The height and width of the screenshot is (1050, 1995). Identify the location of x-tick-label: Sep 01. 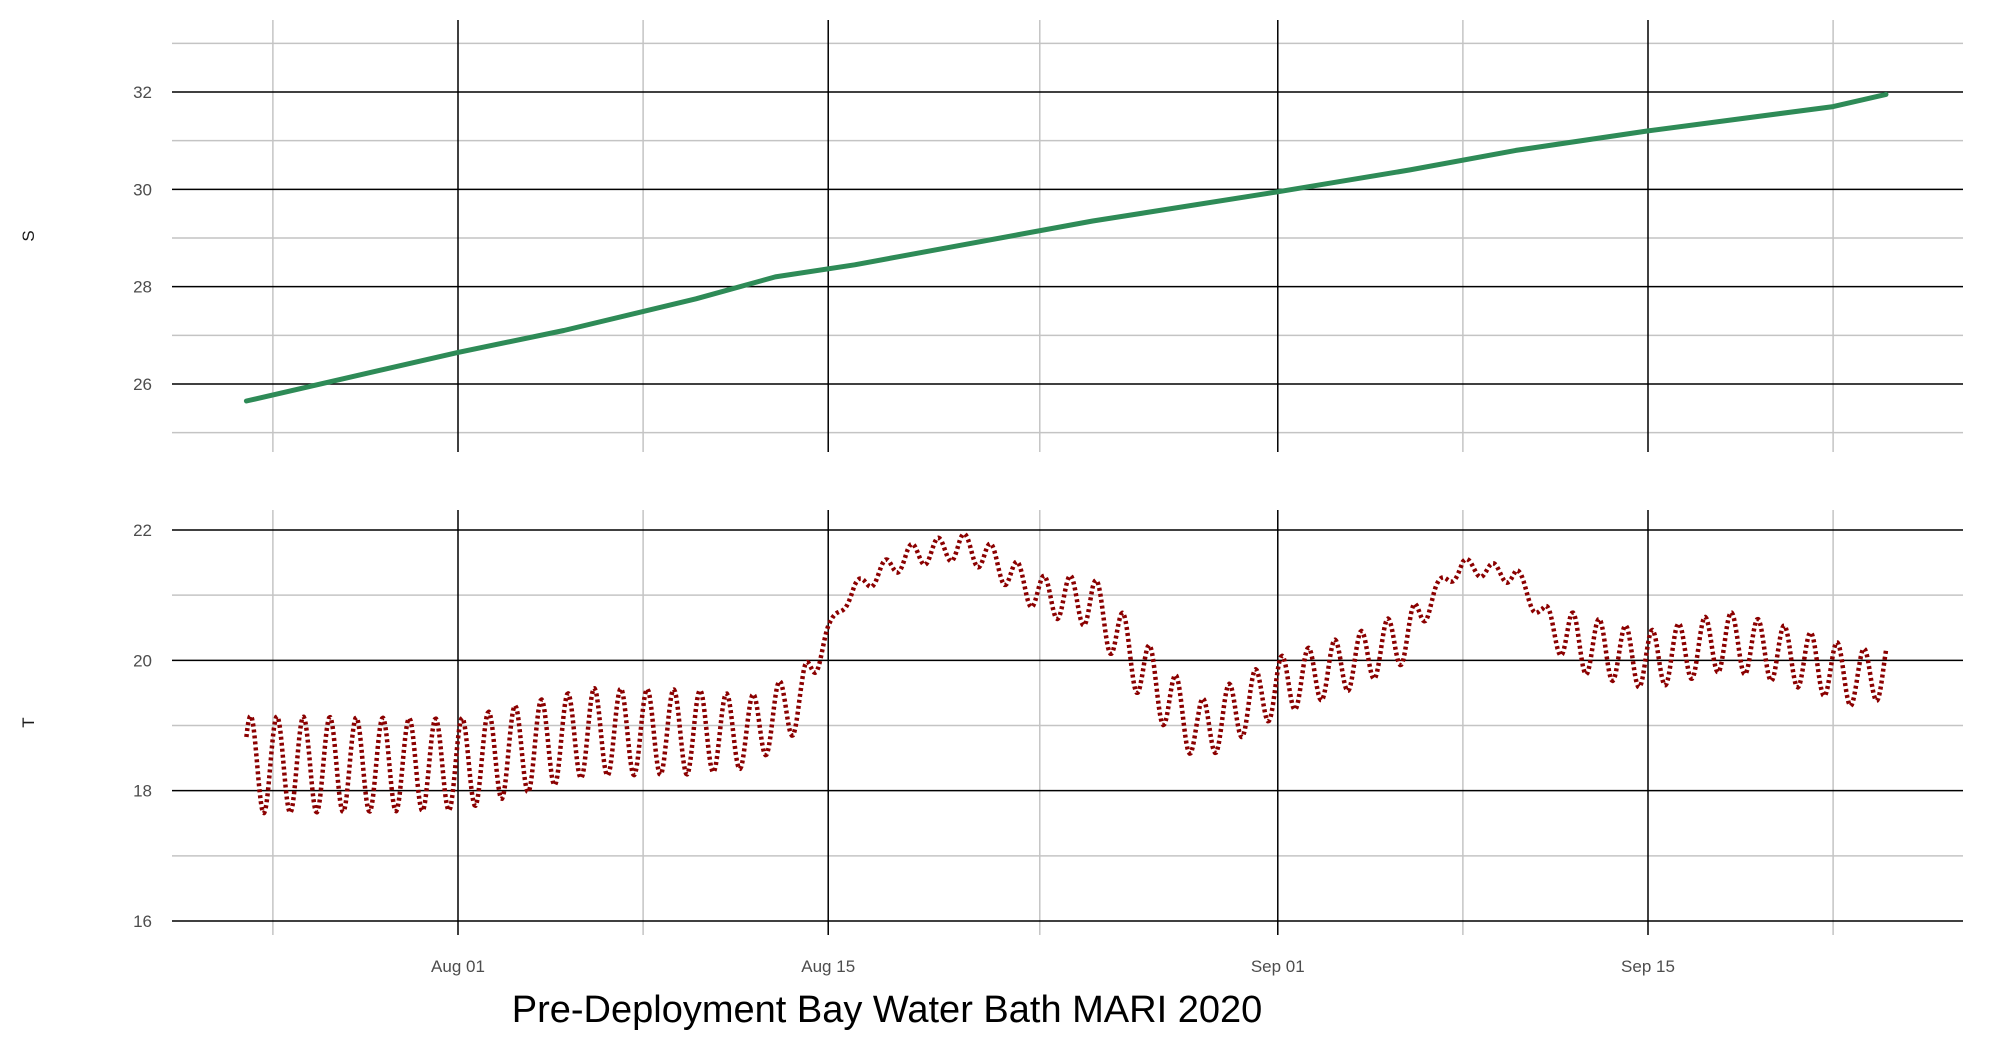
(1278, 966).